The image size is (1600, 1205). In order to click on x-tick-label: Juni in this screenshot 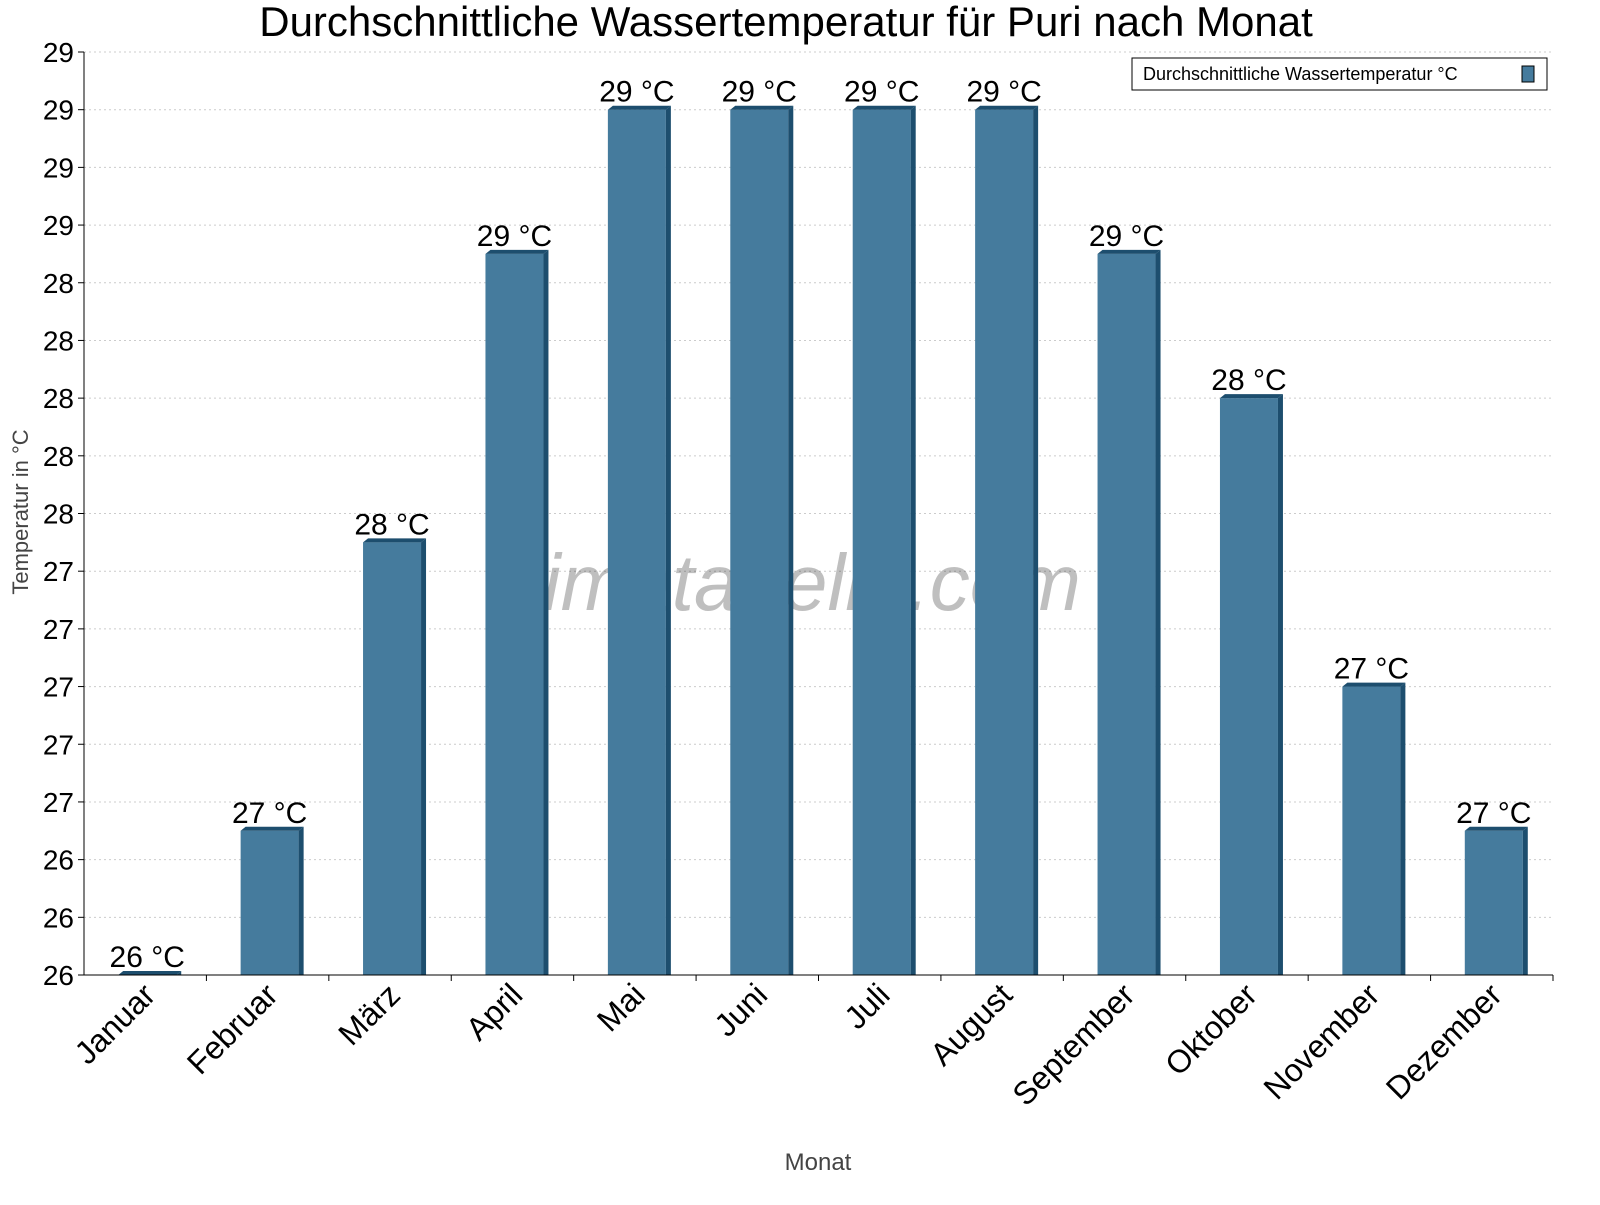, I will do `click(740, 1009)`.